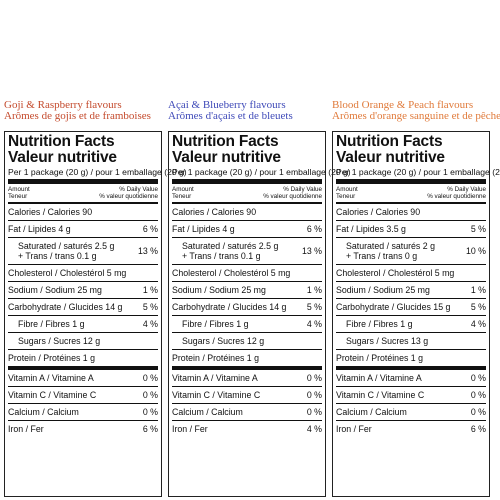 The height and width of the screenshot is (500, 500). What do you see at coordinates (66, 246) in the screenshot?
I see `saturated-label: Saturated / saturés 2.5 g` at bounding box center [66, 246].